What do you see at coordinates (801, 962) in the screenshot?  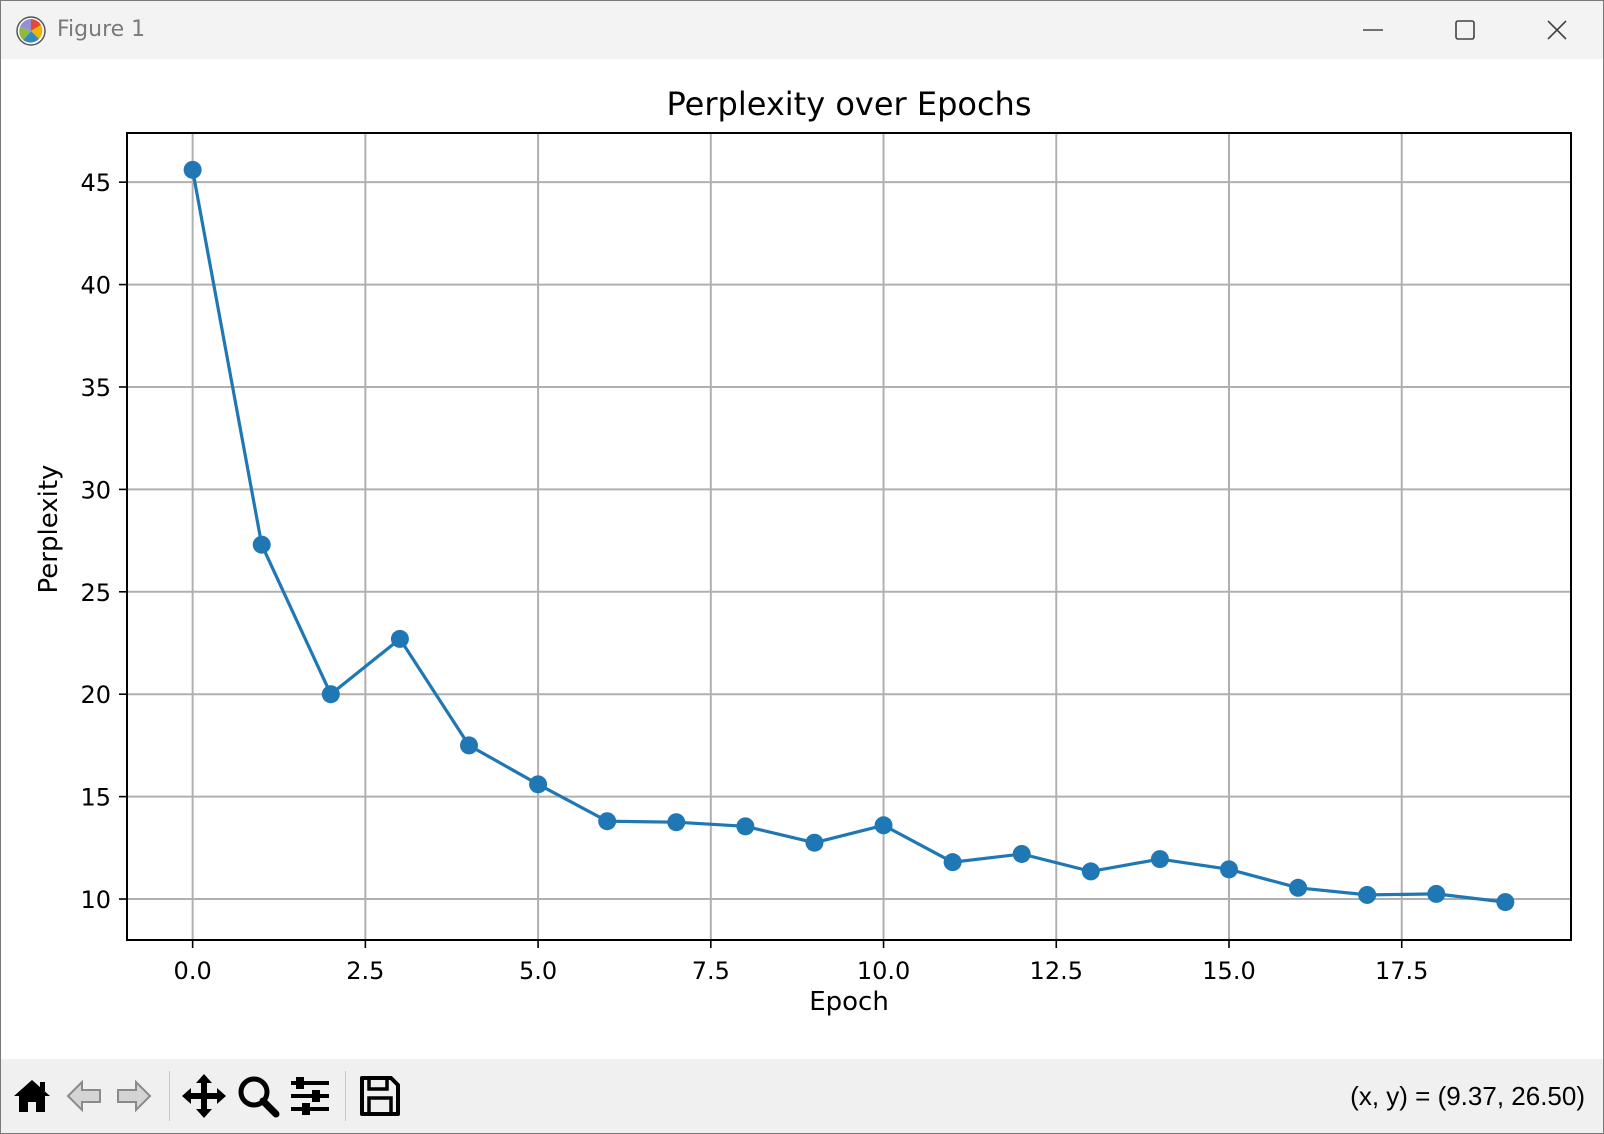 I see `x-ticks: 0.0 2.5 5.0 7.5 10.0 12.5 15.0 17.5` at bounding box center [801, 962].